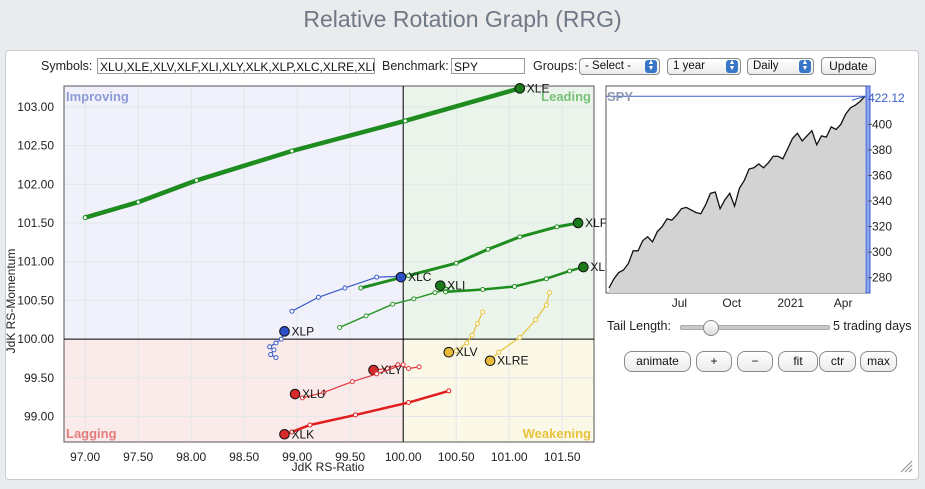 This screenshot has height=489, width=925. Describe the element at coordinates (35, 339) in the screenshot. I see `y-tick-label: 100.00` at that location.